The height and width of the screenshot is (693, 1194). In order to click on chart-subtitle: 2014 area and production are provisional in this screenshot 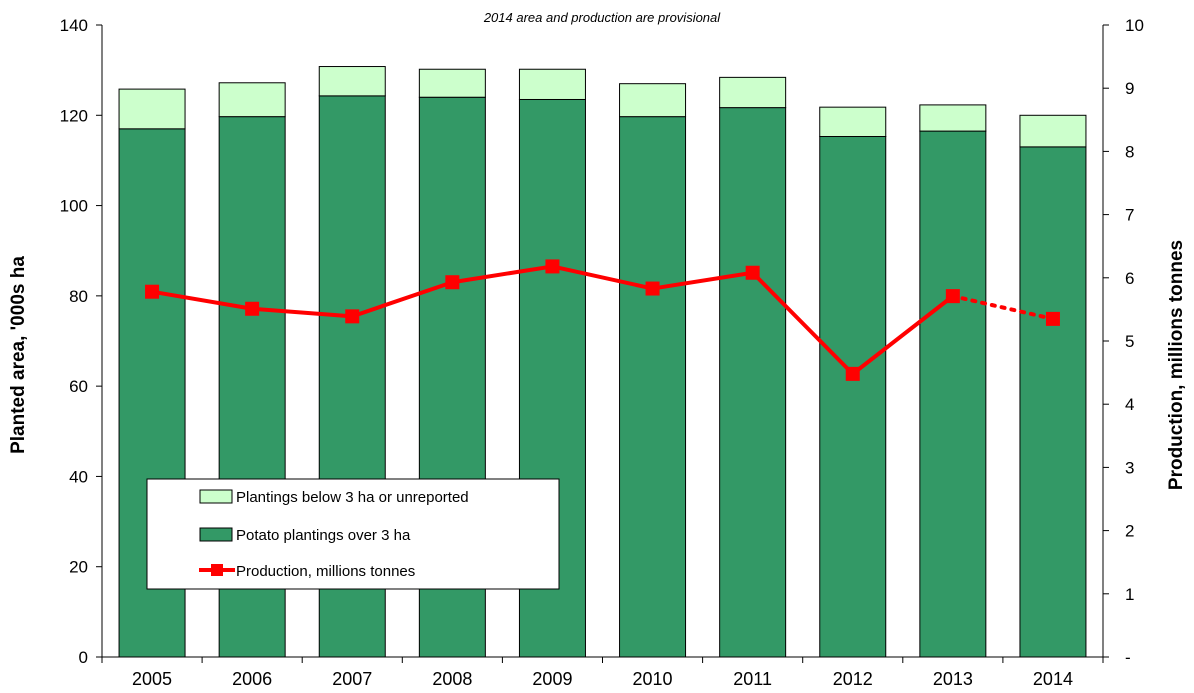, I will do `click(602, 17)`.